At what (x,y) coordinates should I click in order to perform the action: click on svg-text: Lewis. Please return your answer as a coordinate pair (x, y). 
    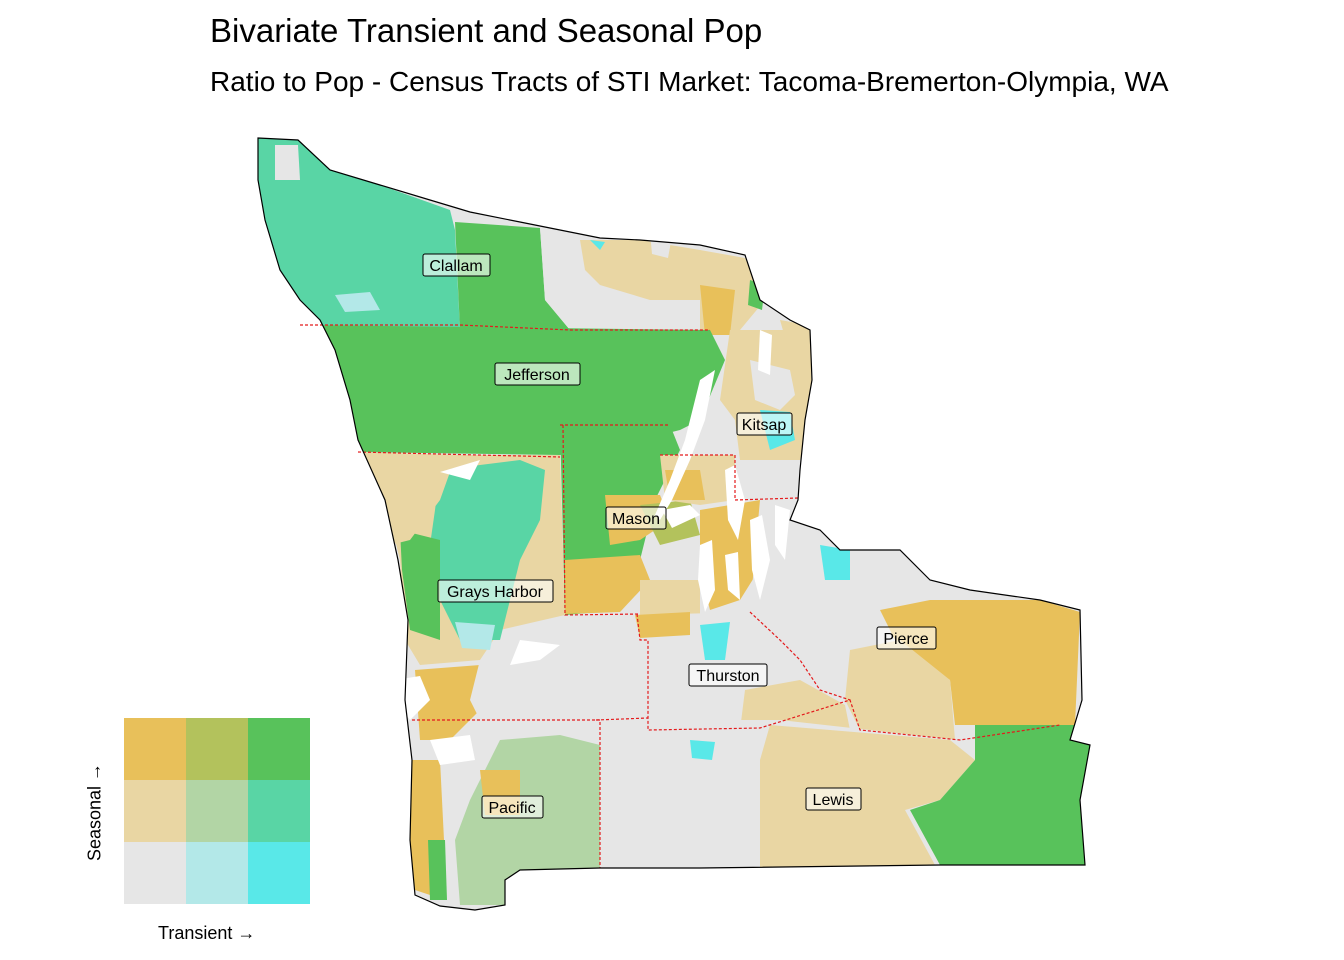
    Looking at the image, I should click on (833, 800).